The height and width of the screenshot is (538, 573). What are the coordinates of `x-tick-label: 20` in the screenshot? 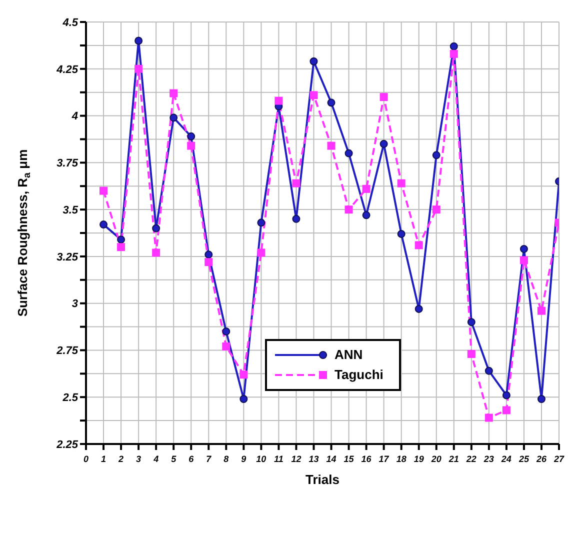 It's located at (436, 459).